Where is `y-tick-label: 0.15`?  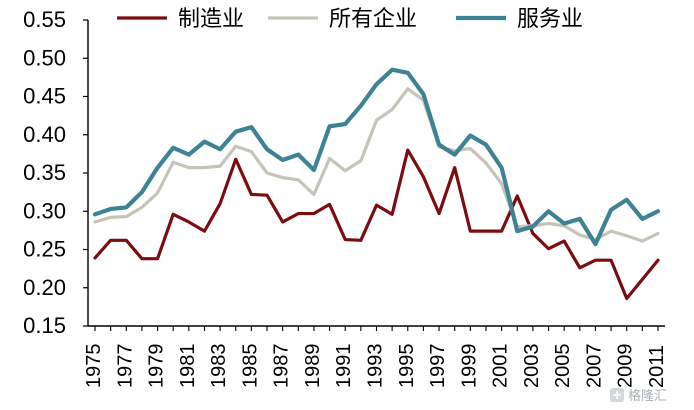 y-tick-label: 0.15 is located at coordinates (44, 325).